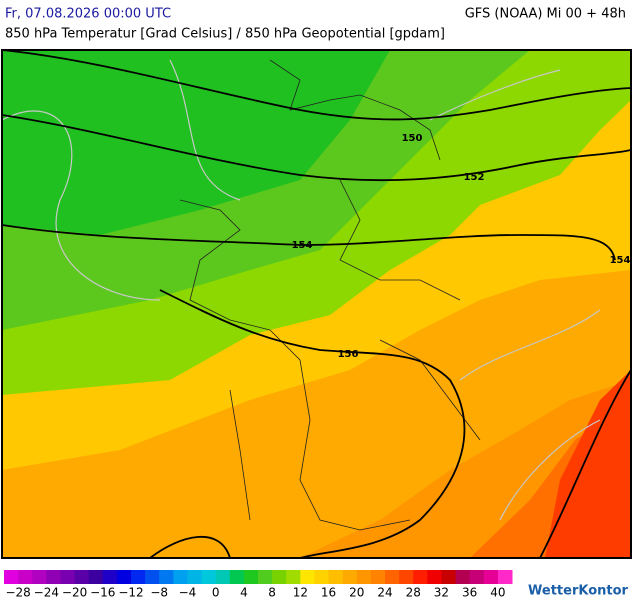 The image size is (633, 600). Describe the element at coordinates (300, 593) in the screenshot. I see `colorbar-label: 12` at that location.